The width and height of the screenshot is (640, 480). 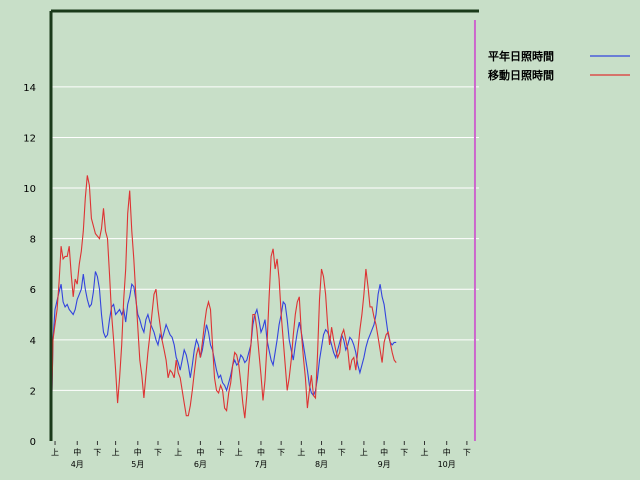 I want to click on month-labels: 4月 5月 6月 7月 8月 9月 10月, so click(x=263, y=464).